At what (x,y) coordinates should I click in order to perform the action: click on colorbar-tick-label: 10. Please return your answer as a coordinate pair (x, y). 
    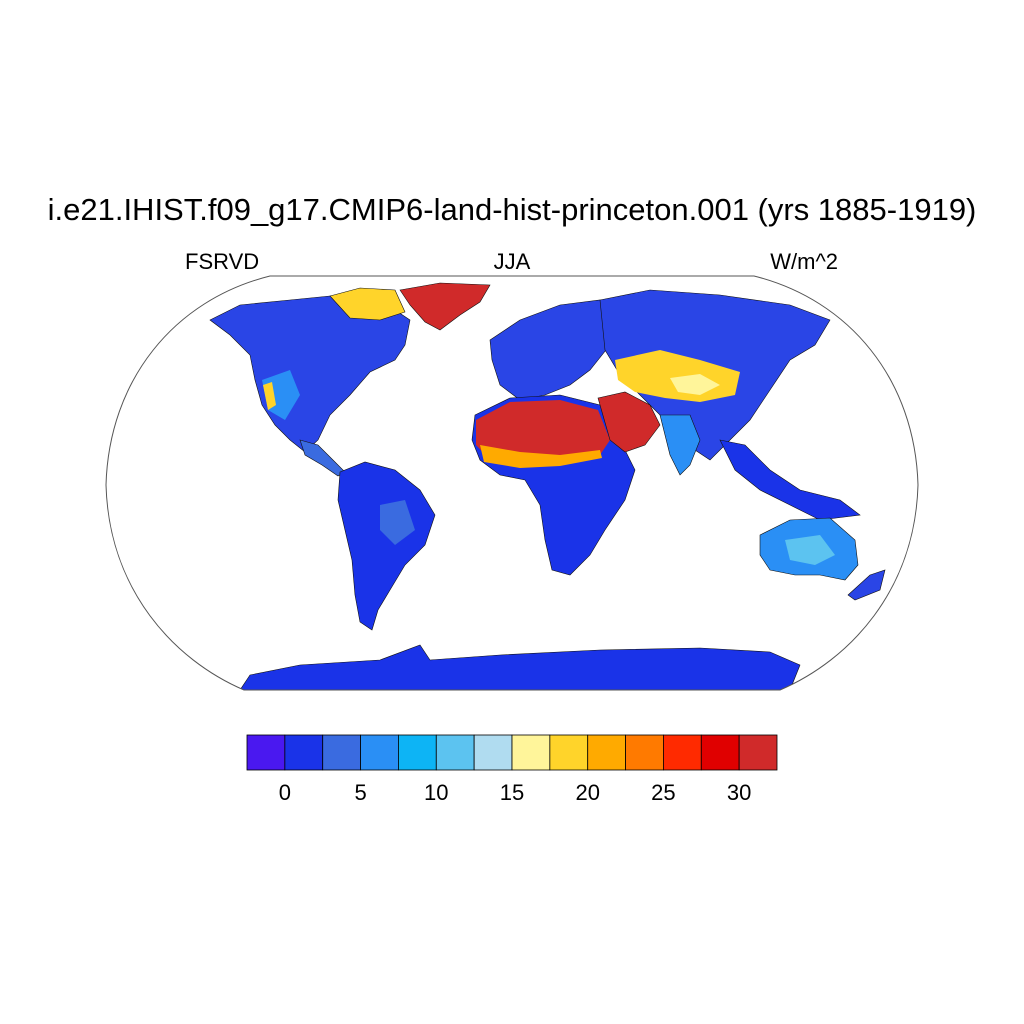
    Looking at the image, I should click on (436, 792).